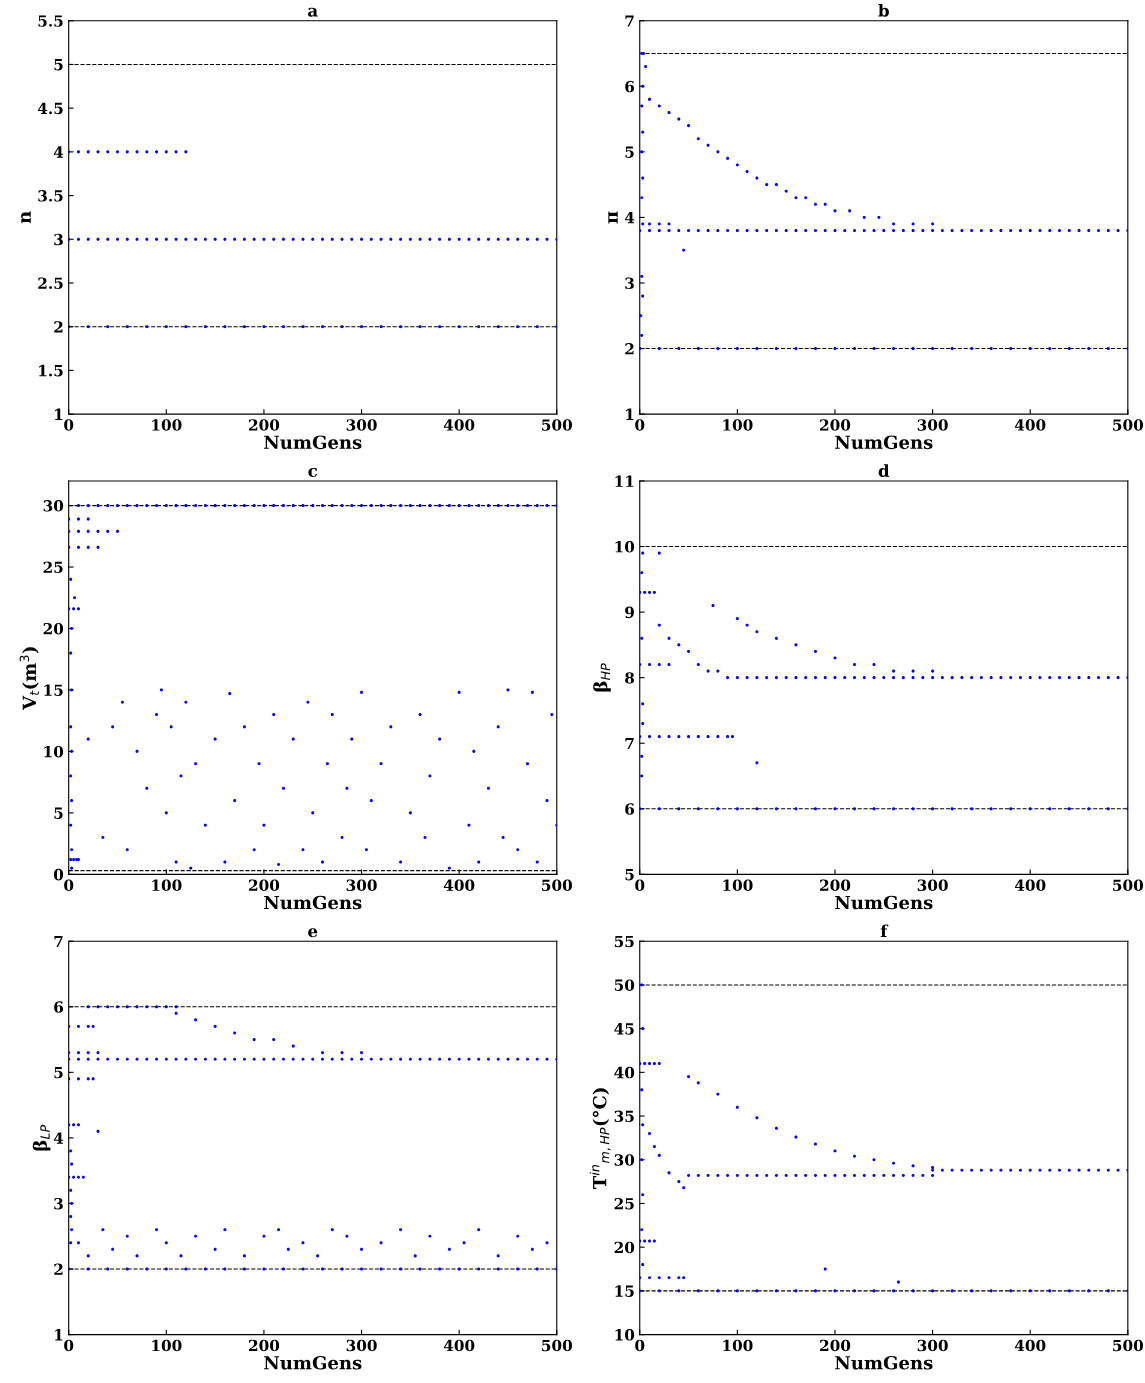 The height and width of the screenshot is (1383, 1145). Describe the element at coordinates (629, 875) in the screenshot. I see `y-tick-label: 5` at that location.